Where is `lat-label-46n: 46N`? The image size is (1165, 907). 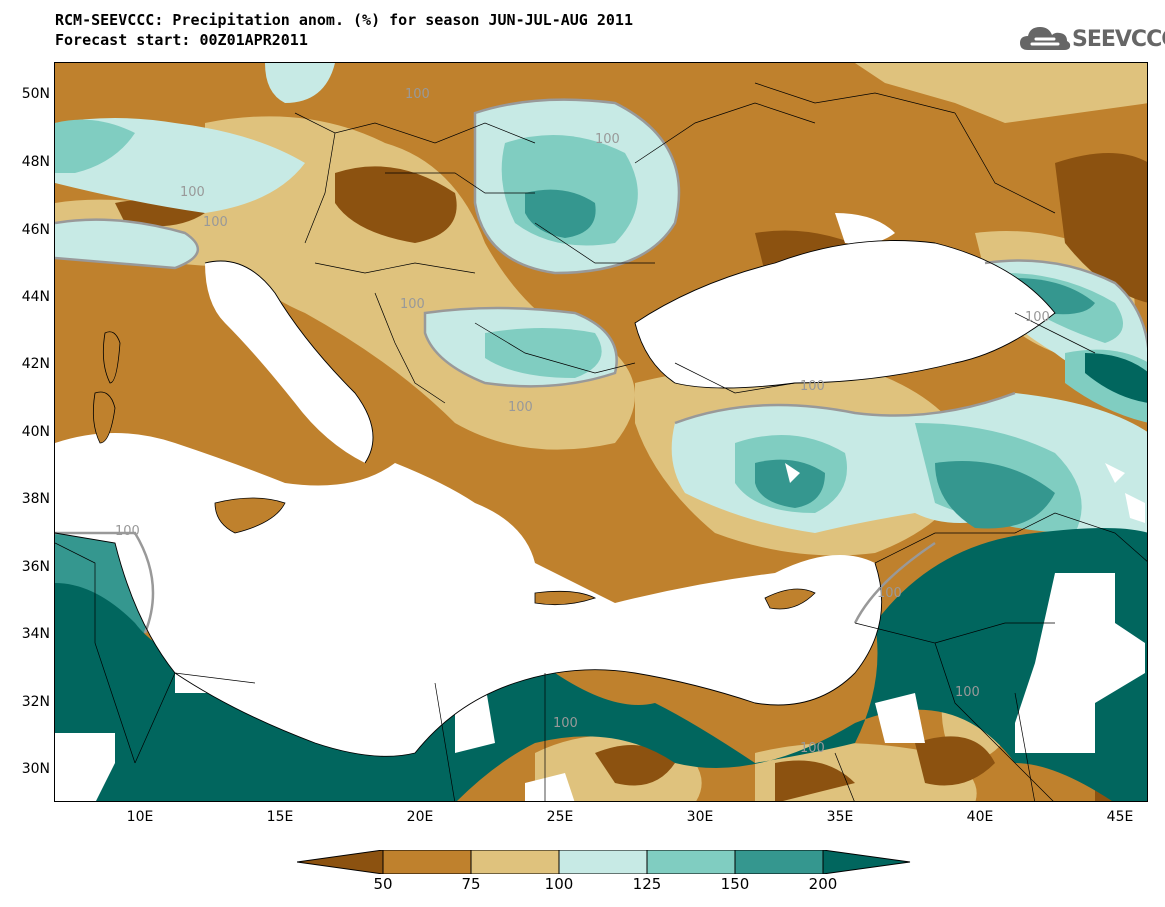 lat-label-46n: 46N is located at coordinates (35, 230).